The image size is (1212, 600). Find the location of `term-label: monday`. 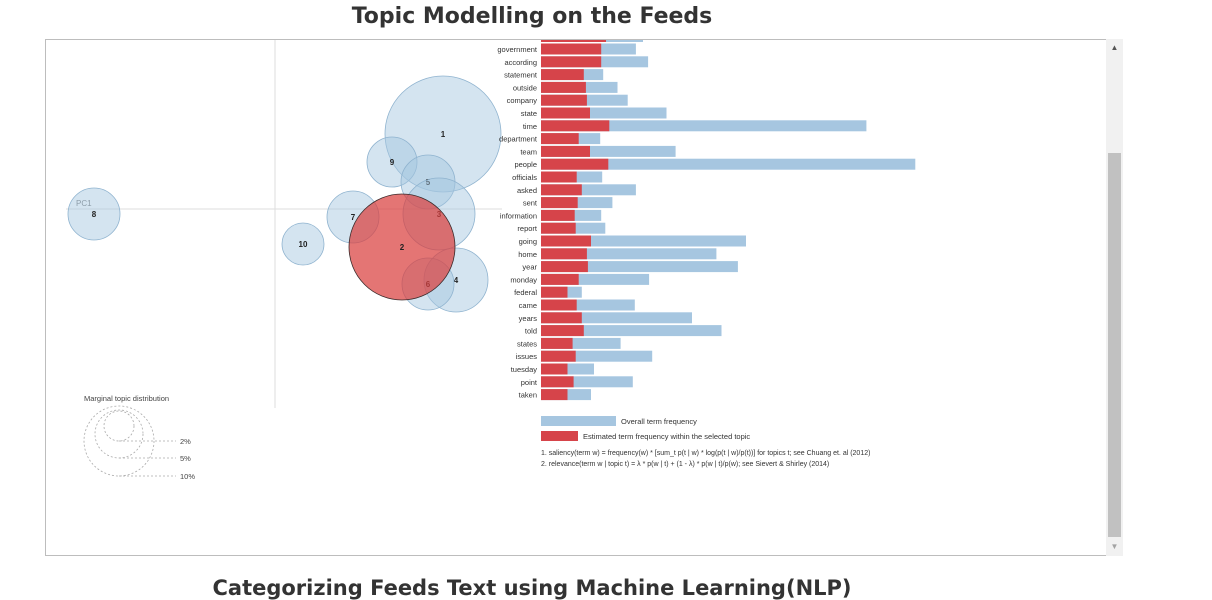

term-label: monday is located at coordinates (523, 279).